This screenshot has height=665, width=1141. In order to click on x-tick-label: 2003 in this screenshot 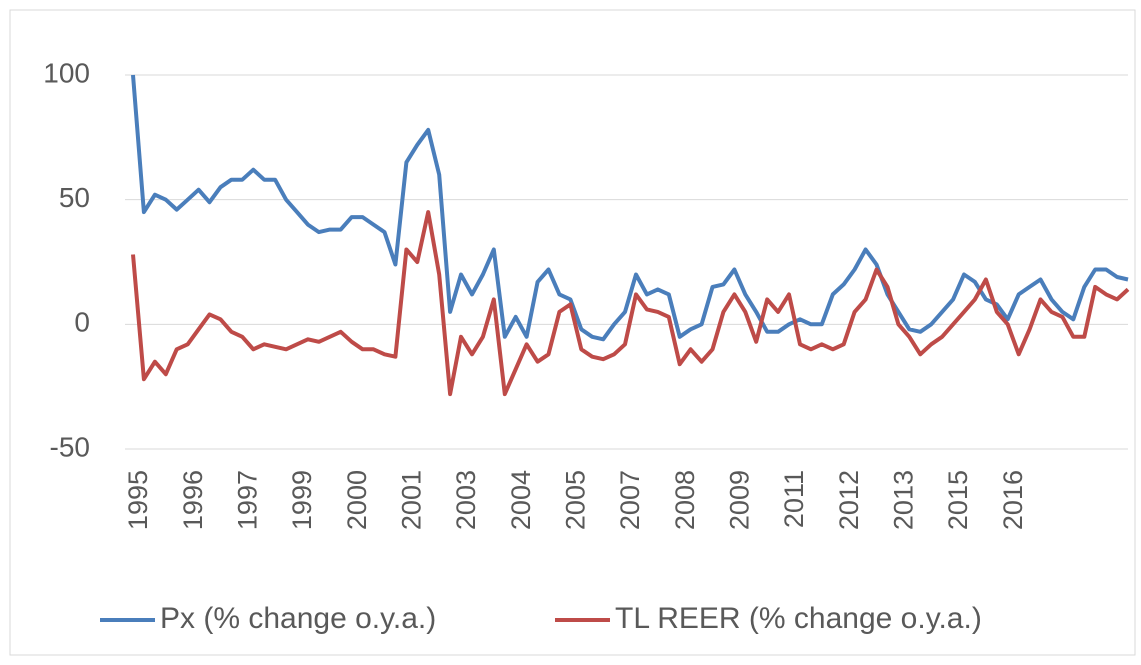, I will do `click(466, 500)`.